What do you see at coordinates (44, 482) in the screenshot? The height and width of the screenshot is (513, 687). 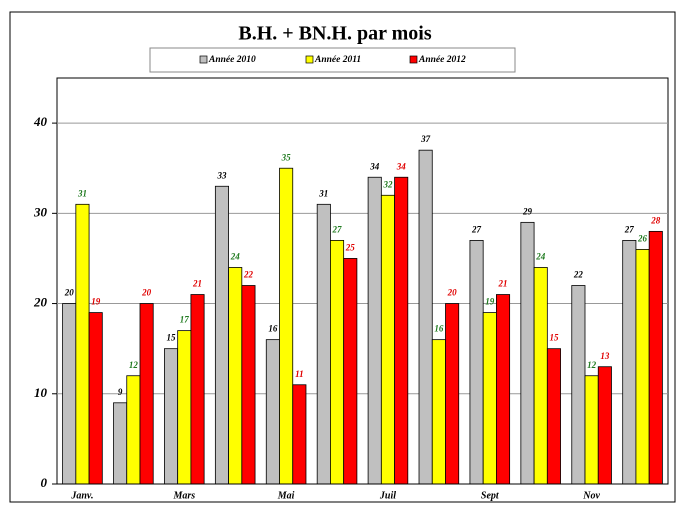 I see `y-tick-label: 0` at bounding box center [44, 482].